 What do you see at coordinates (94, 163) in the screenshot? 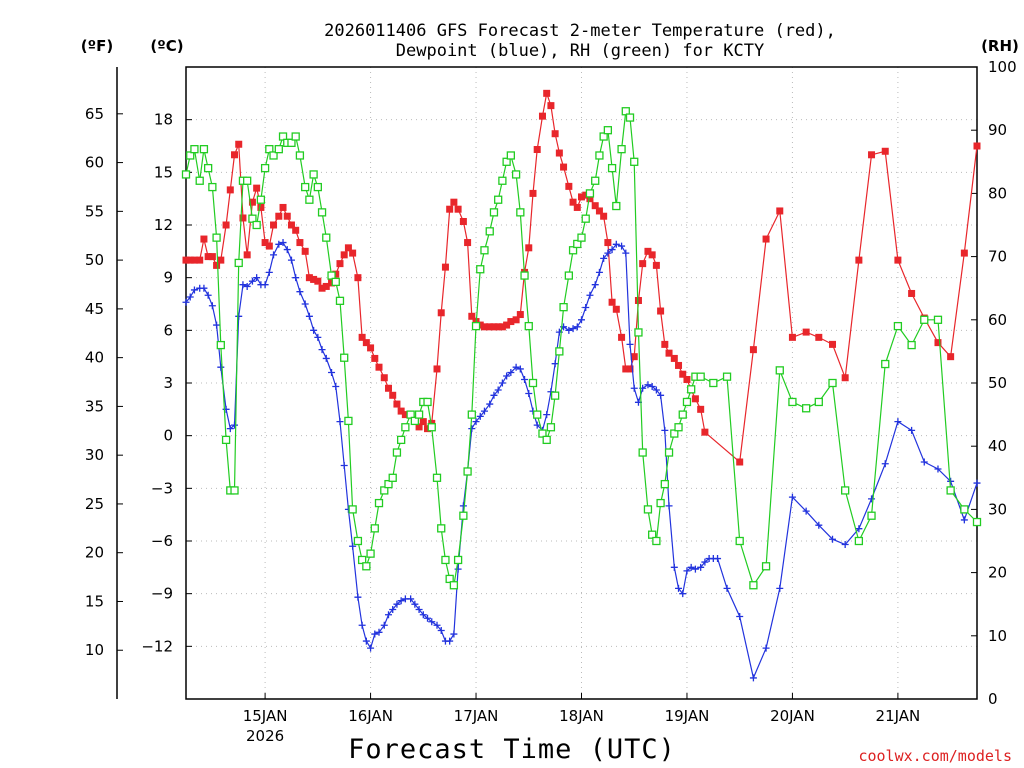
I see `fahrenheit-tick-label: 60` at bounding box center [94, 163].